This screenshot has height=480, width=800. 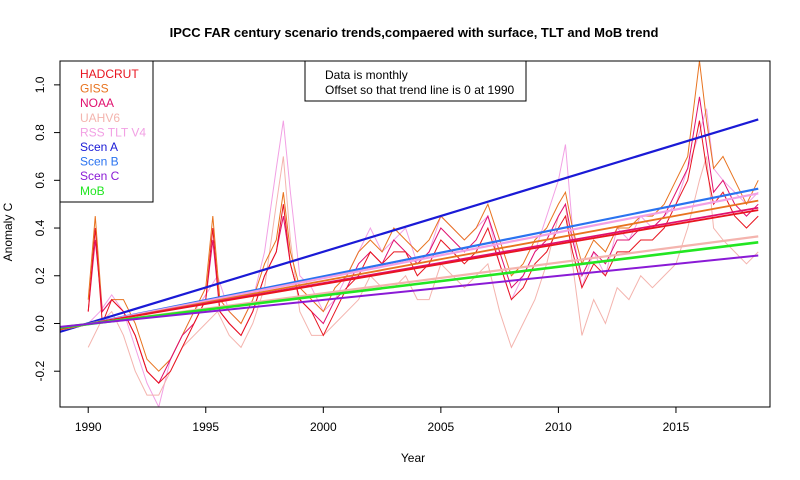 What do you see at coordinates (92, 191) in the screenshot?
I see `legend-item-mob: MoB` at bounding box center [92, 191].